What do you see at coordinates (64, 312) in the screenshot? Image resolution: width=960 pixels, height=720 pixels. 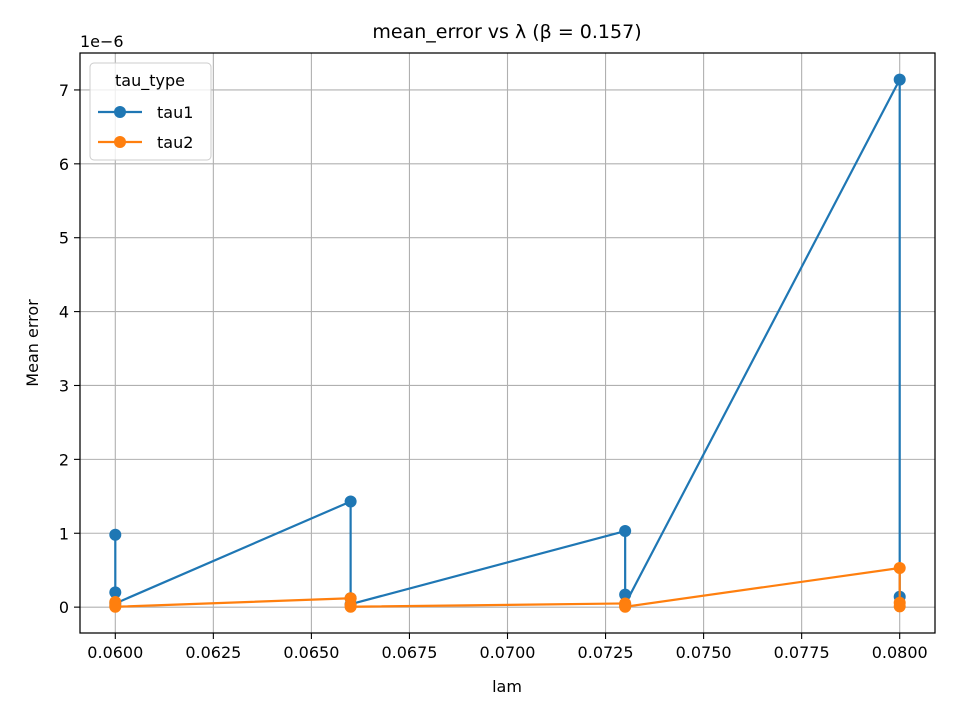 I see `y-tick-label: 4` at bounding box center [64, 312].